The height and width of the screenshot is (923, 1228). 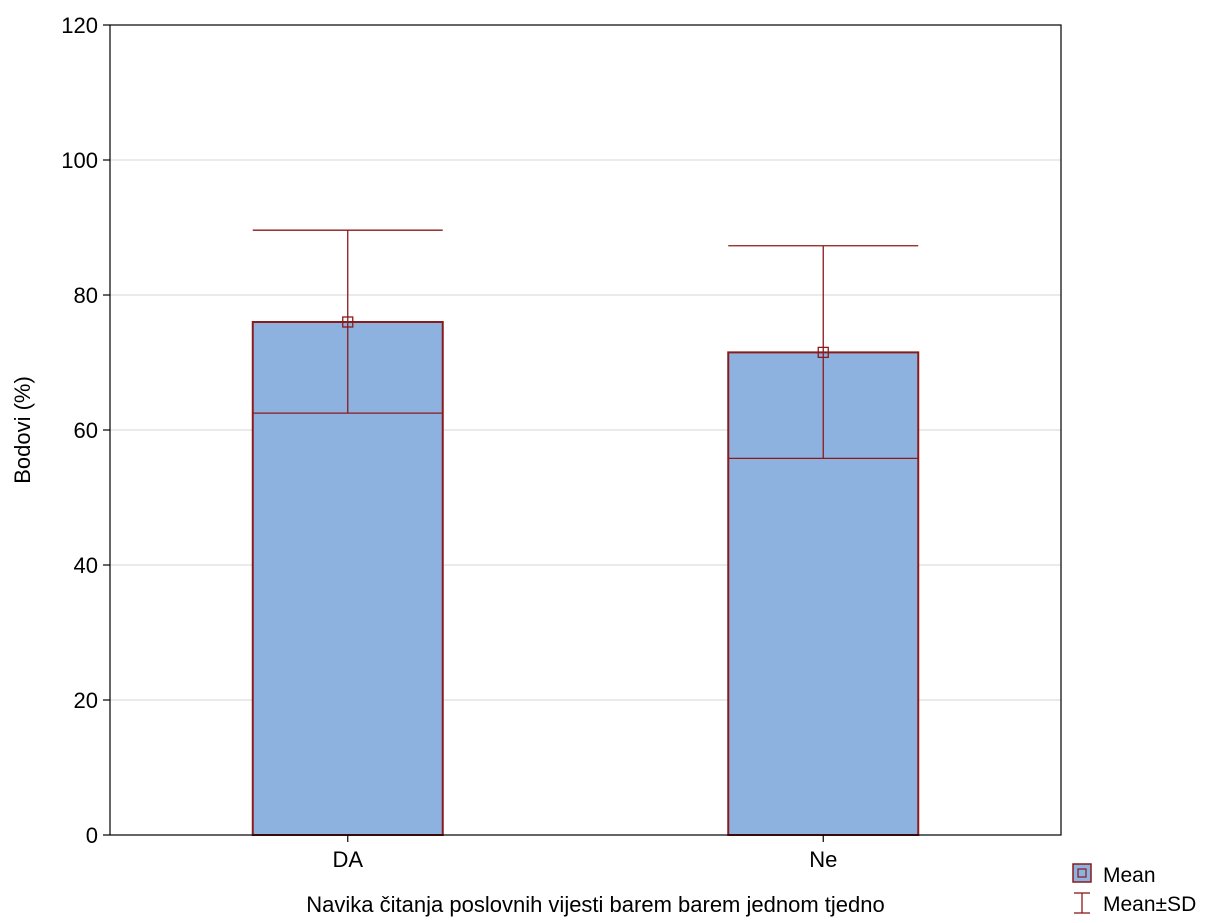 What do you see at coordinates (1149, 904) in the screenshot?
I see `legend-sd-label: Mean±SD` at bounding box center [1149, 904].